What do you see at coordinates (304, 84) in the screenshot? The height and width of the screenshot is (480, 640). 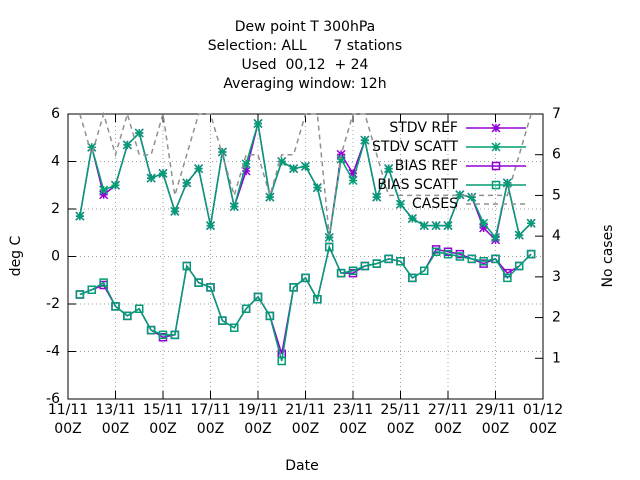 I see `title-line: Averaging window: 12h` at bounding box center [304, 84].